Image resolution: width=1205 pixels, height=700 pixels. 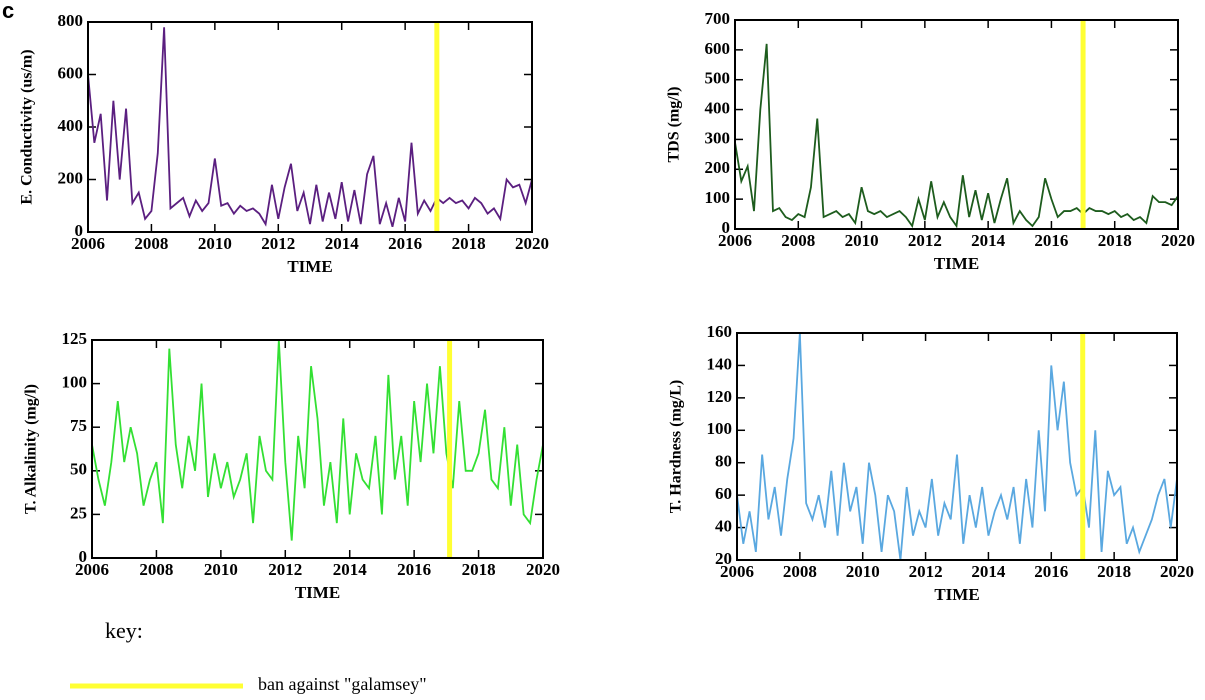 What do you see at coordinates (676, 446) in the screenshot?
I see `y-axis-label: T. Hardness (mg/L)` at bounding box center [676, 446].